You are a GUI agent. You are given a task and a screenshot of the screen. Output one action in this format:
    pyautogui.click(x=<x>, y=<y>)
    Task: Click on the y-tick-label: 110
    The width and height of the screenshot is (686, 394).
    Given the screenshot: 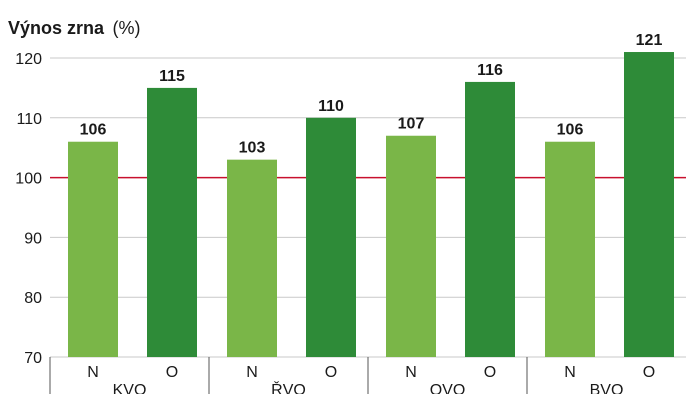 What is the action you would take?
    pyautogui.click(x=29, y=119)
    